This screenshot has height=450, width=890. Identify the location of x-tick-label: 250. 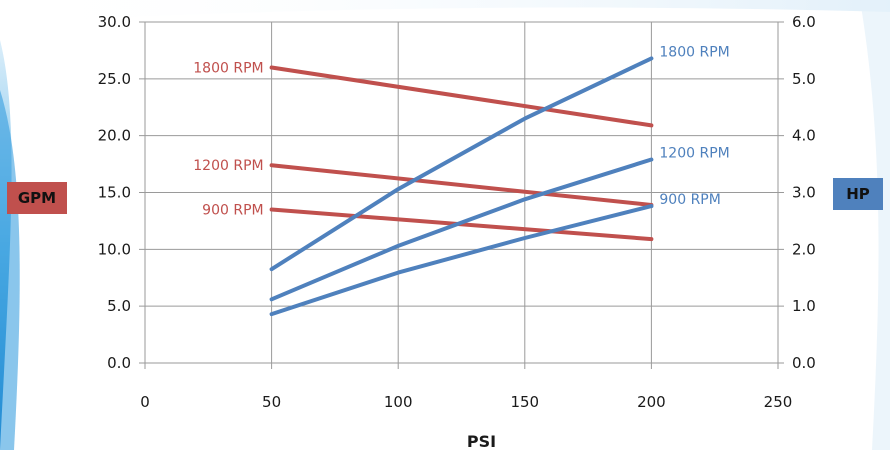
(778, 402).